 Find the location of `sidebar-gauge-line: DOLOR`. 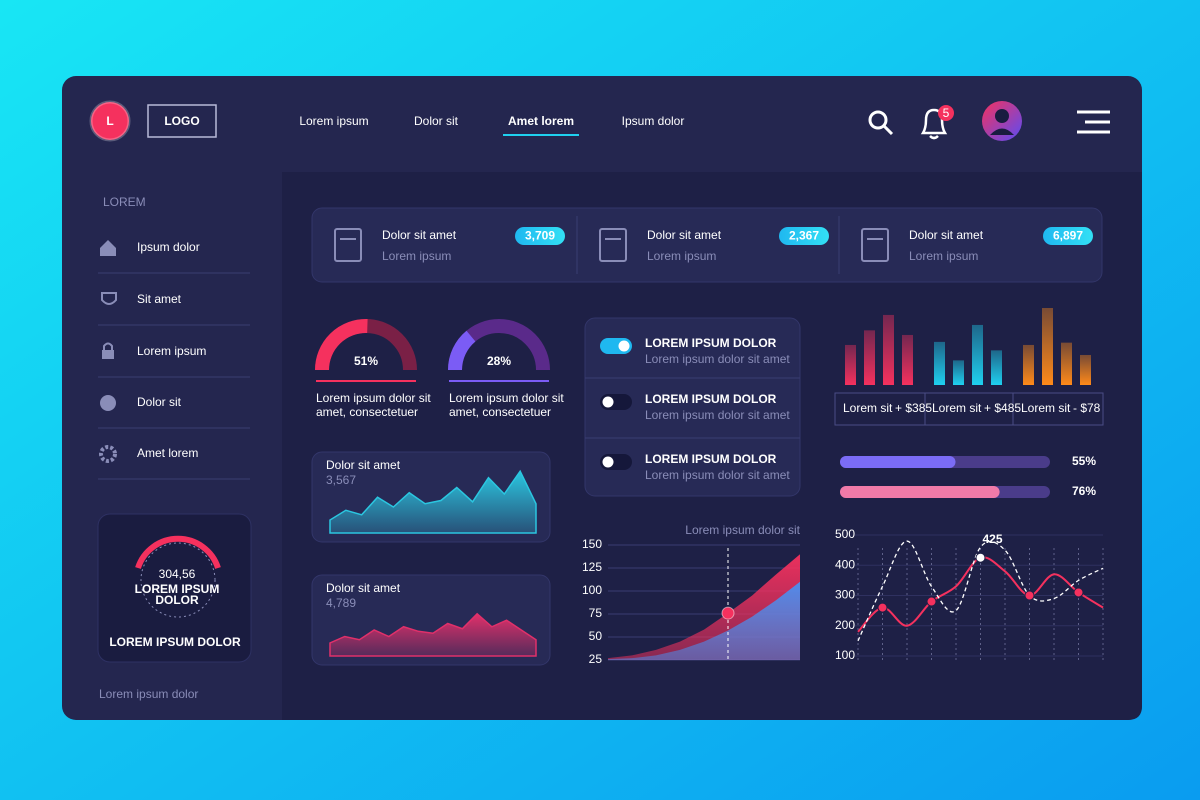

sidebar-gauge-line: DOLOR is located at coordinates (177, 600).